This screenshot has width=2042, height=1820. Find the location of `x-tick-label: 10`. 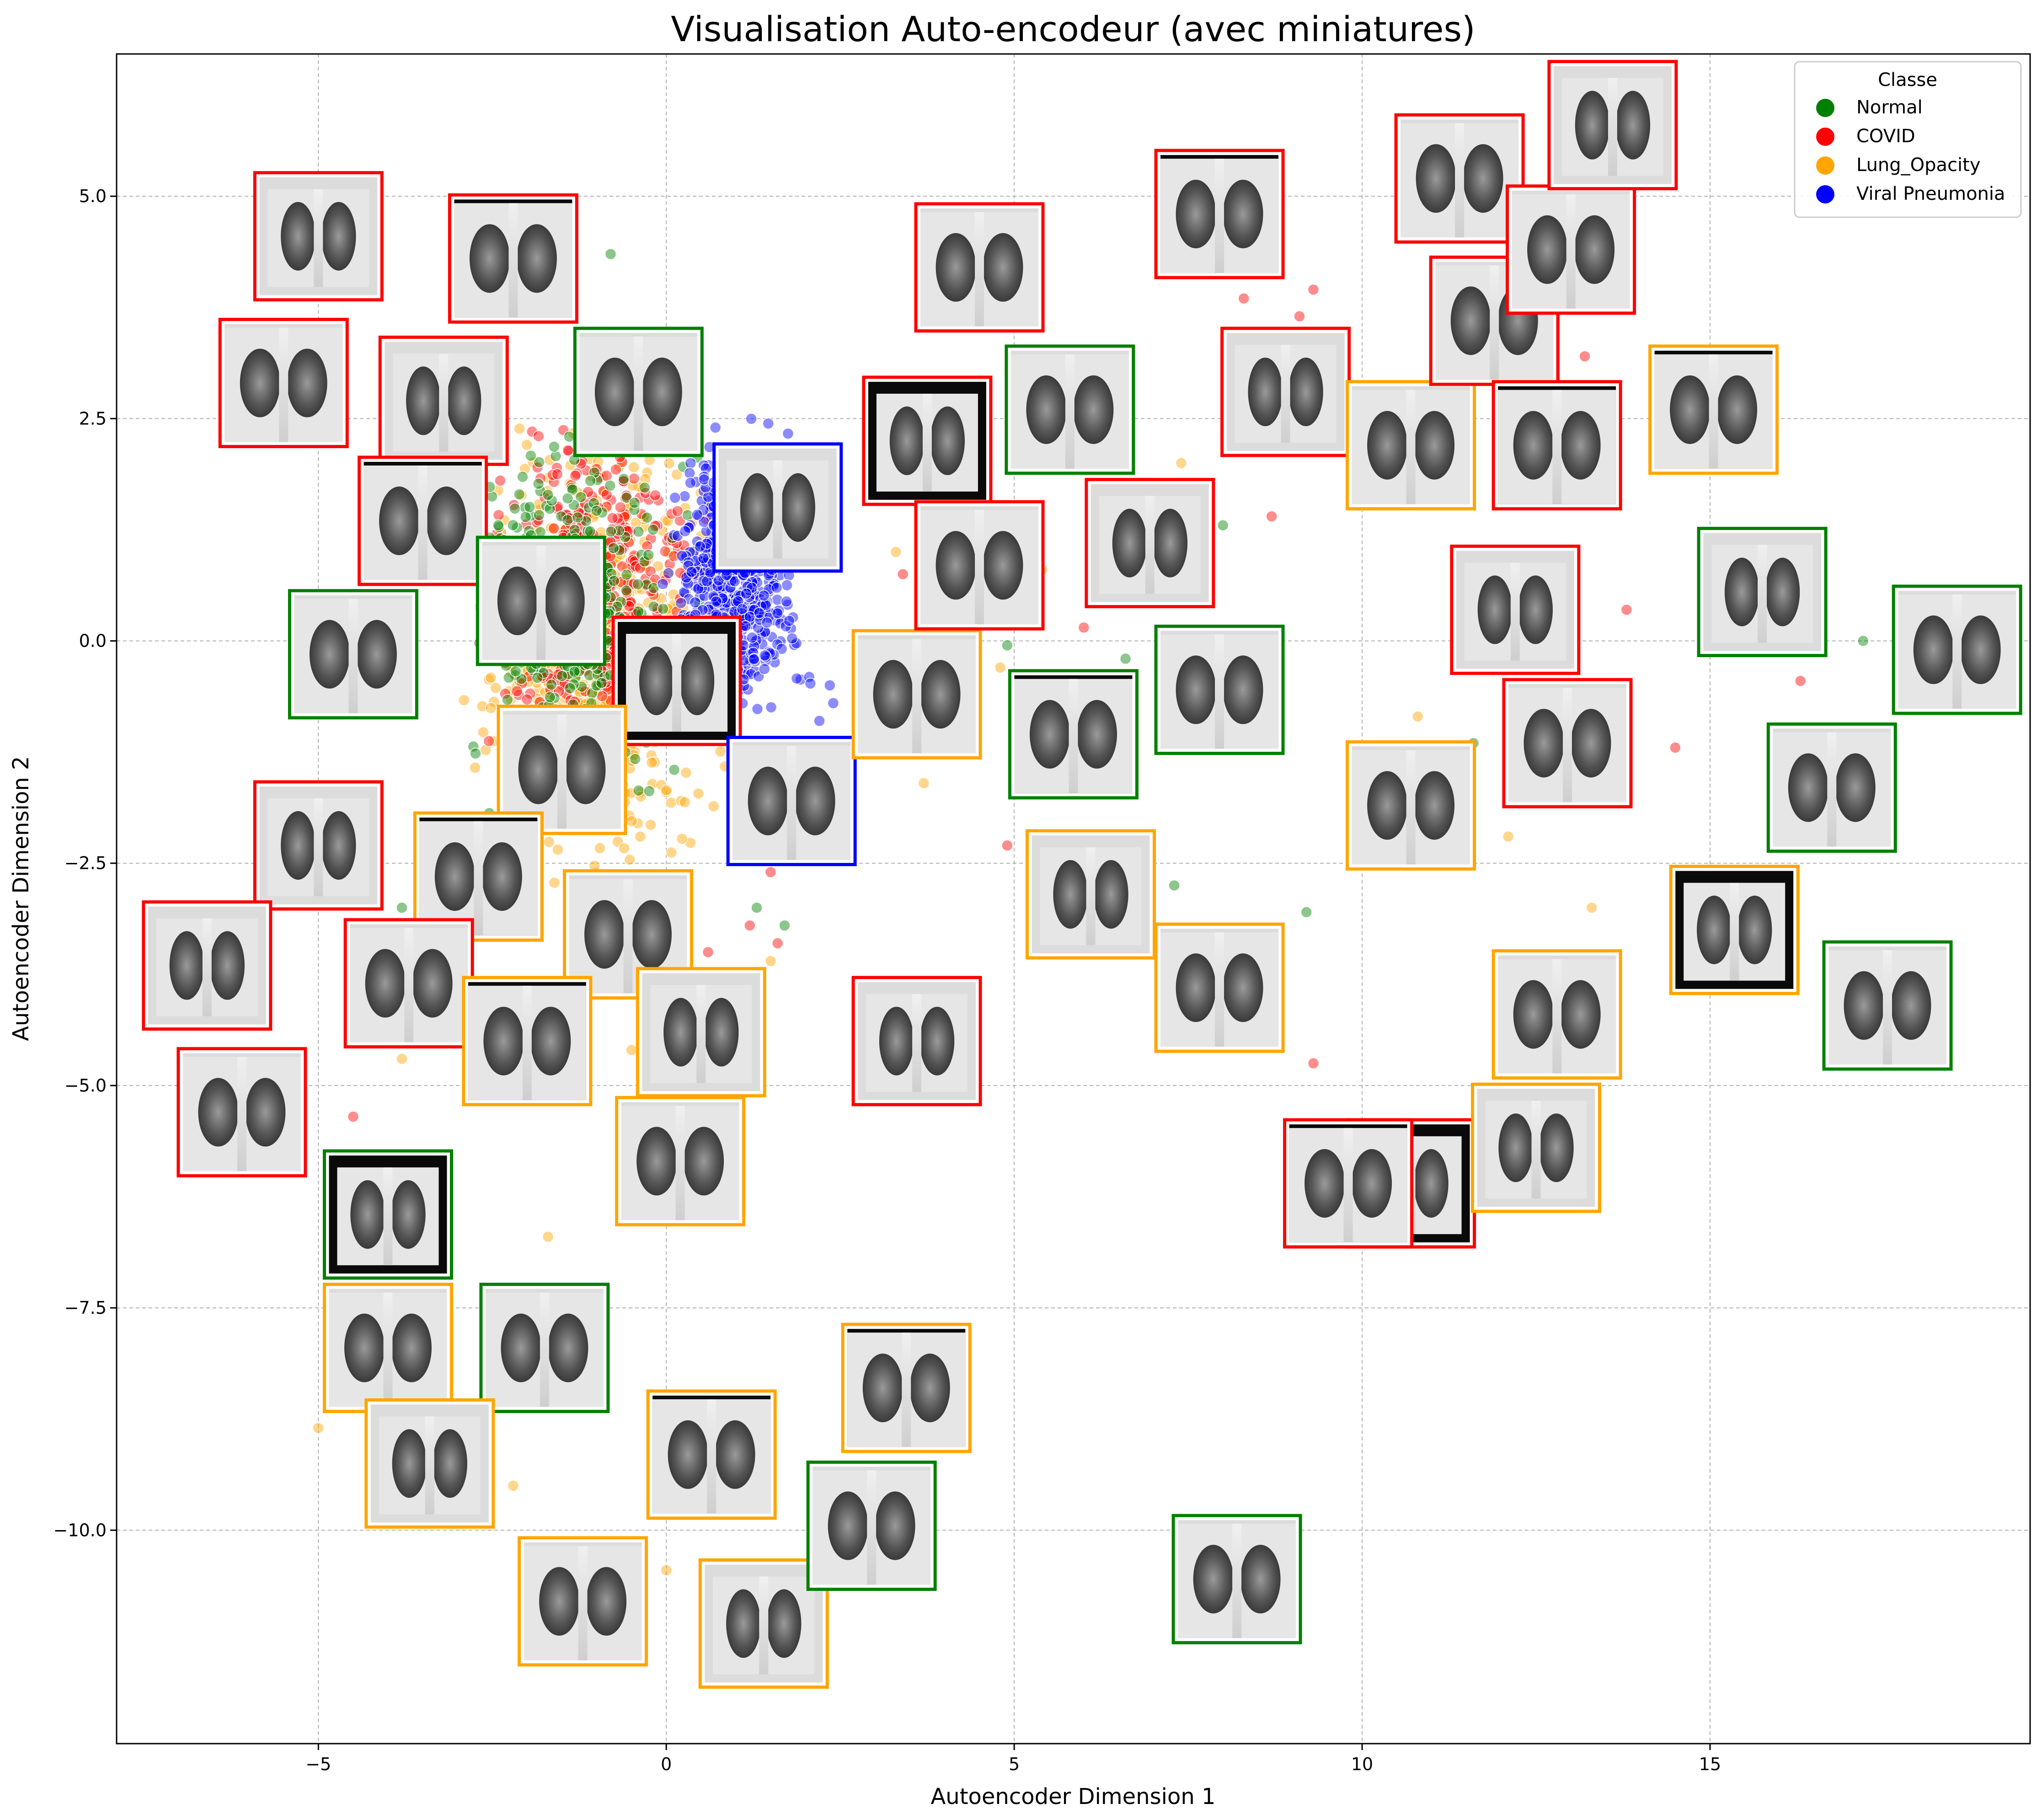

x-tick-label: 10 is located at coordinates (1362, 1764).